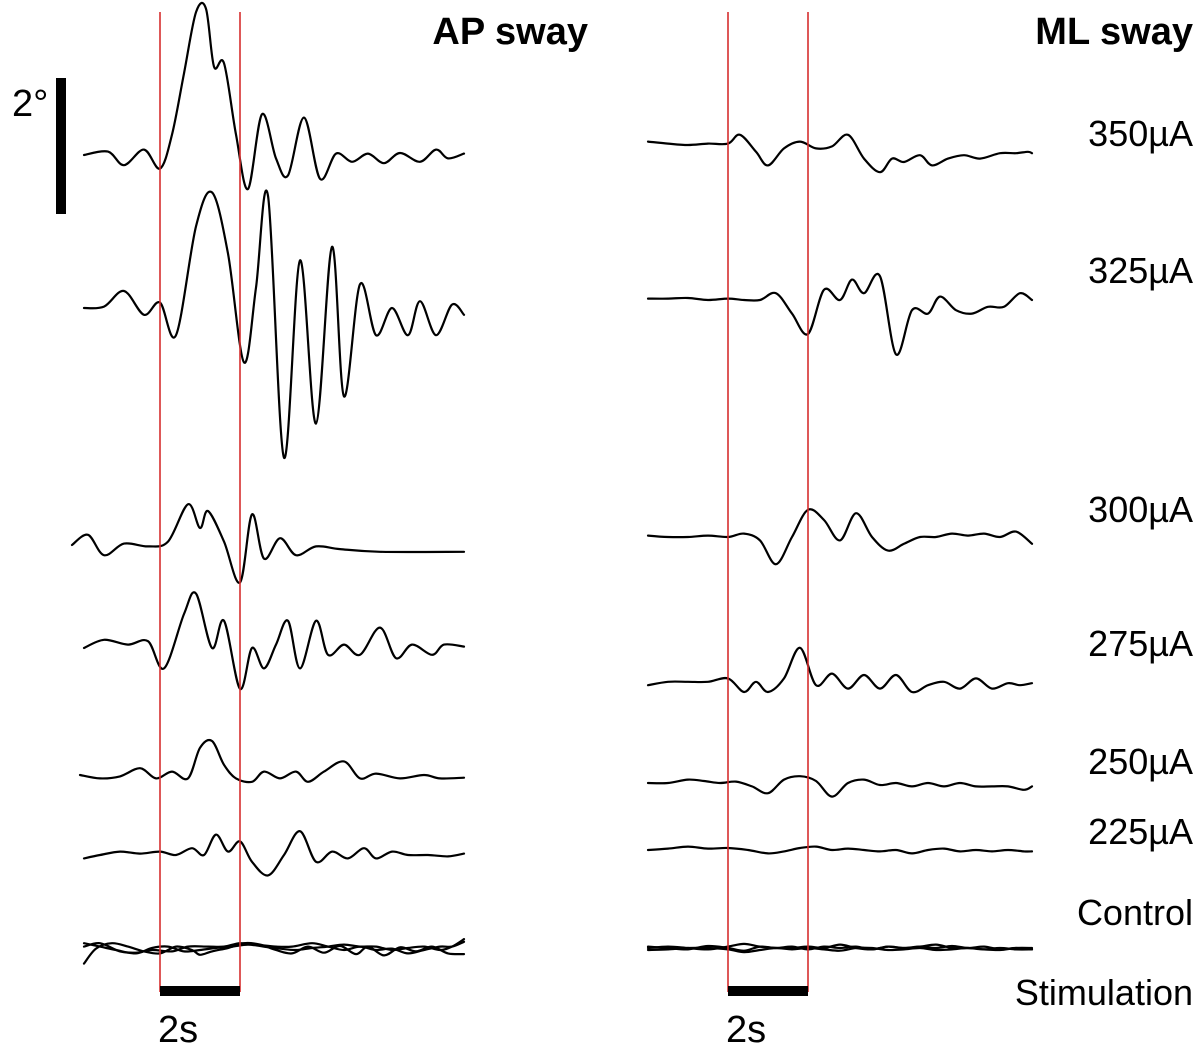 This screenshot has height=1046, width=1202. What do you see at coordinates (1140, 270) in the screenshot?
I see `trace-label-325: 325µA` at bounding box center [1140, 270].